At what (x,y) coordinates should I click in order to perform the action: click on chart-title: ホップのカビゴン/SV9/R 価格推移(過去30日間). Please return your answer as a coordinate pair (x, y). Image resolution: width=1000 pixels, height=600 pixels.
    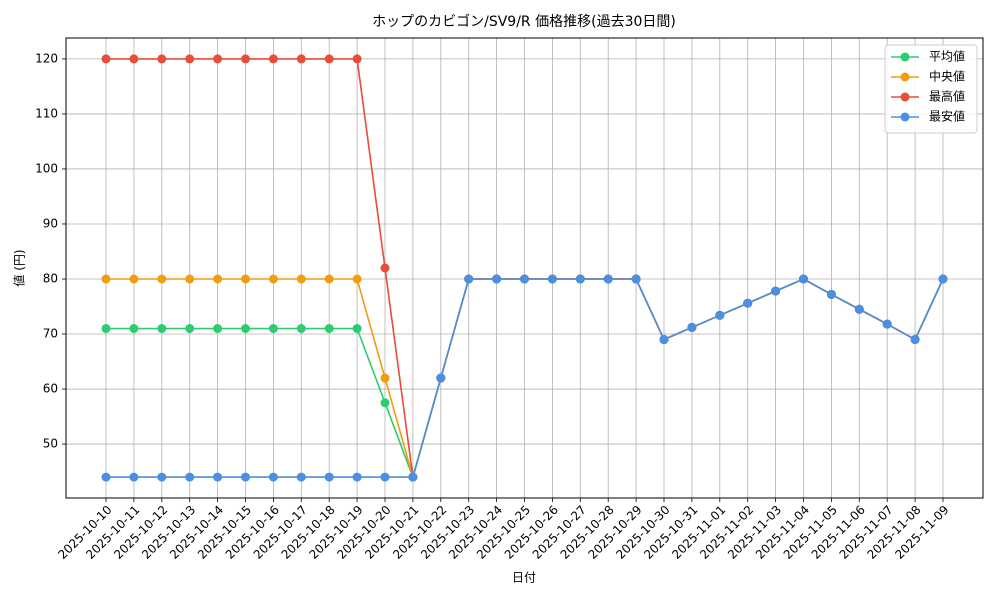
    Looking at the image, I should click on (524, 21).